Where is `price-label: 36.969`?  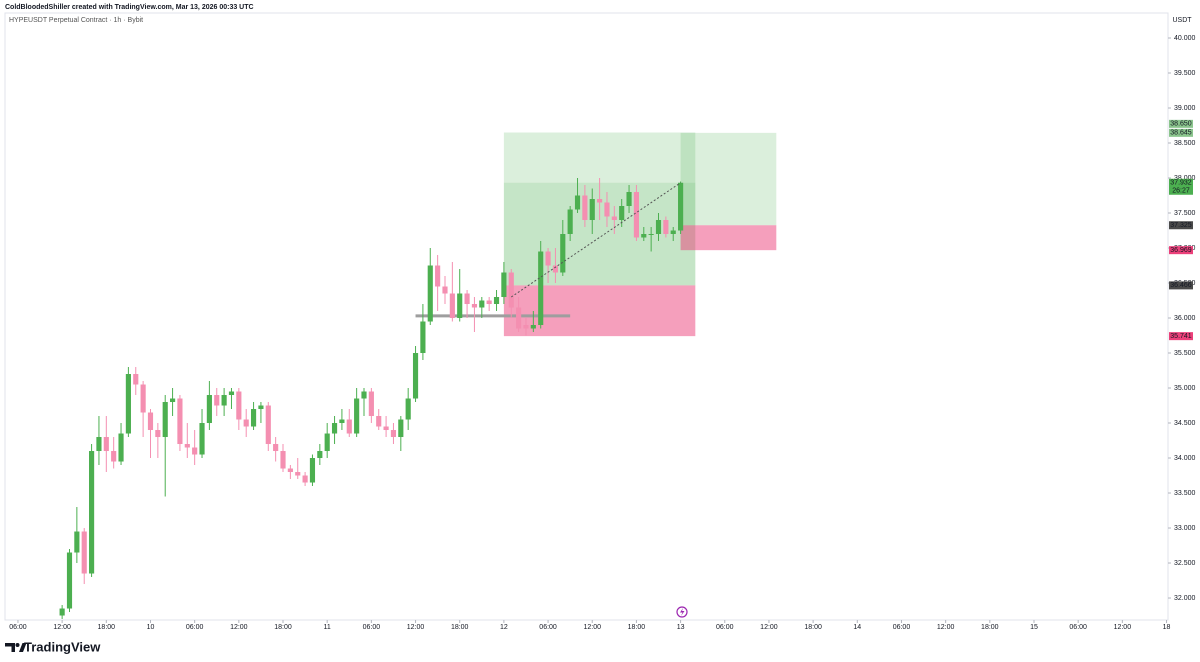 price-label: 36.969 is located at coordinates (1181, 250).